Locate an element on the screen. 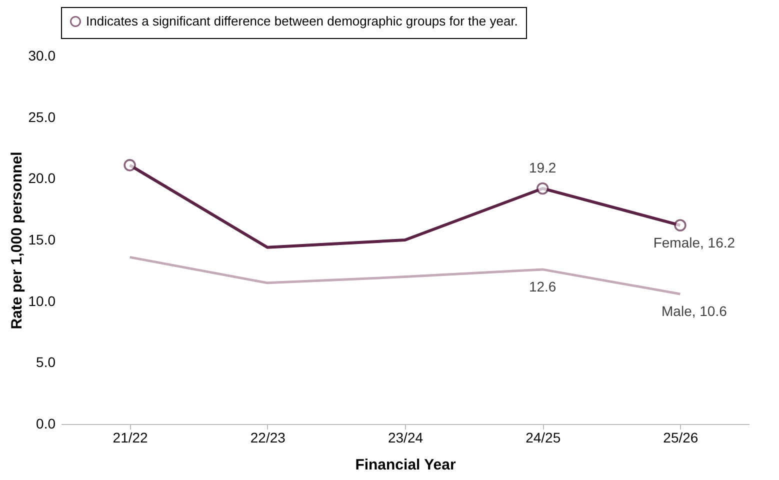  data-label: 12.6 is located at coordinates (542, 286).